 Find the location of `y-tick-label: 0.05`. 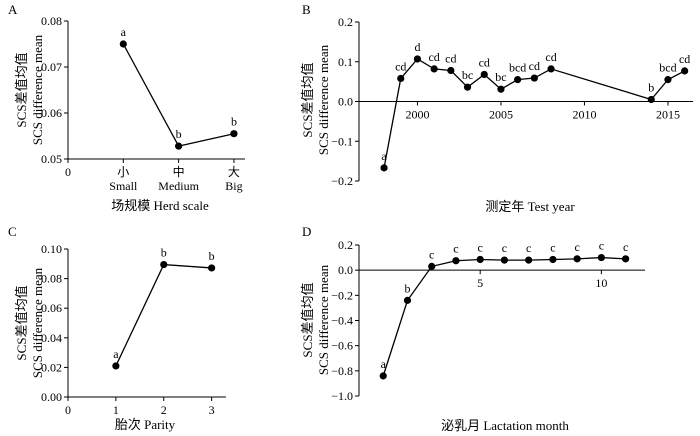

y-tick-label: 0.05 is located at coordinates (51, 159).